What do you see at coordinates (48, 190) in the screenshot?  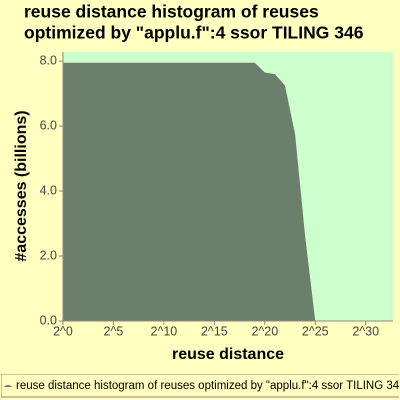 I see `y-tick-label: 4.0` at bounding box center [48, 190].